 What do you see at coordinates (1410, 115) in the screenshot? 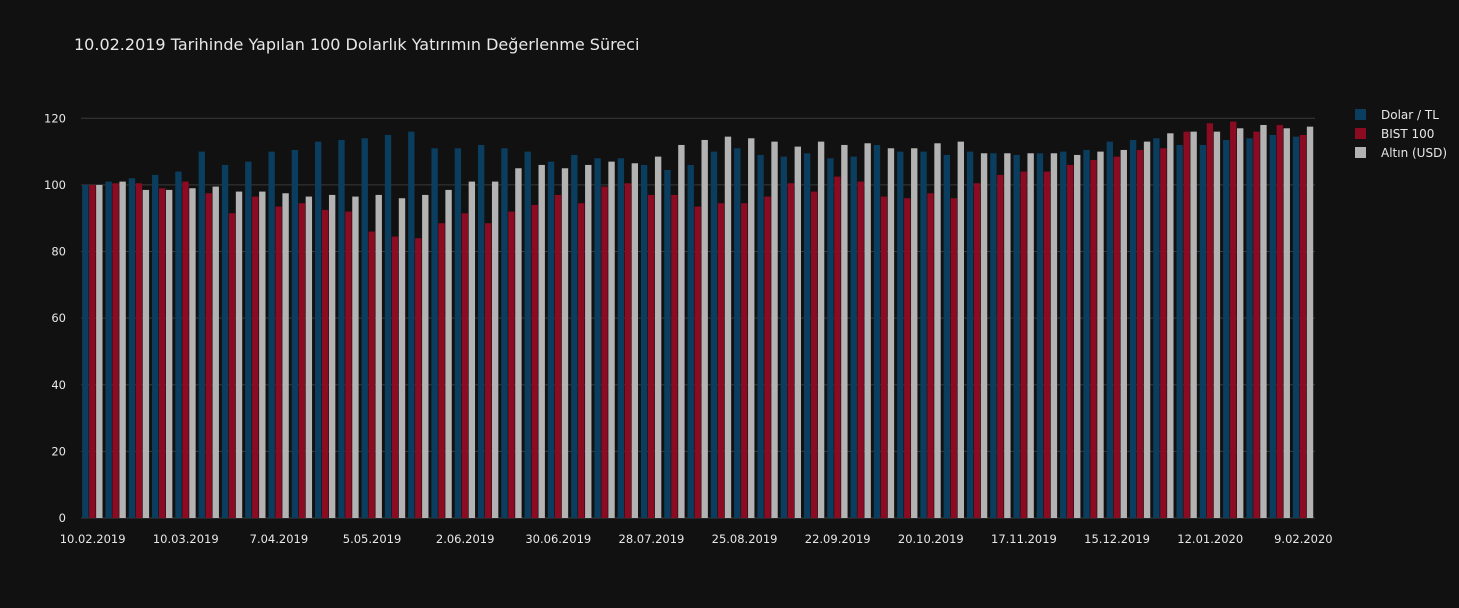
I see `legend-label: Dolar / TL` at bounding box center [1410, 115].